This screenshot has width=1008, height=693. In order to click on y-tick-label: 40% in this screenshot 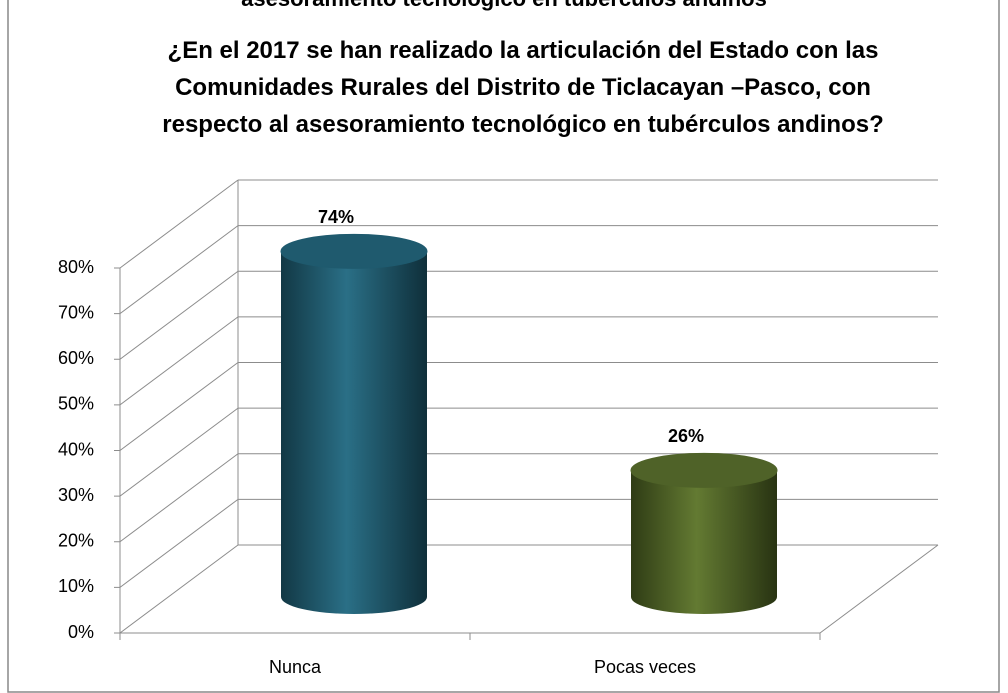, I will do `click(76, 449)`.